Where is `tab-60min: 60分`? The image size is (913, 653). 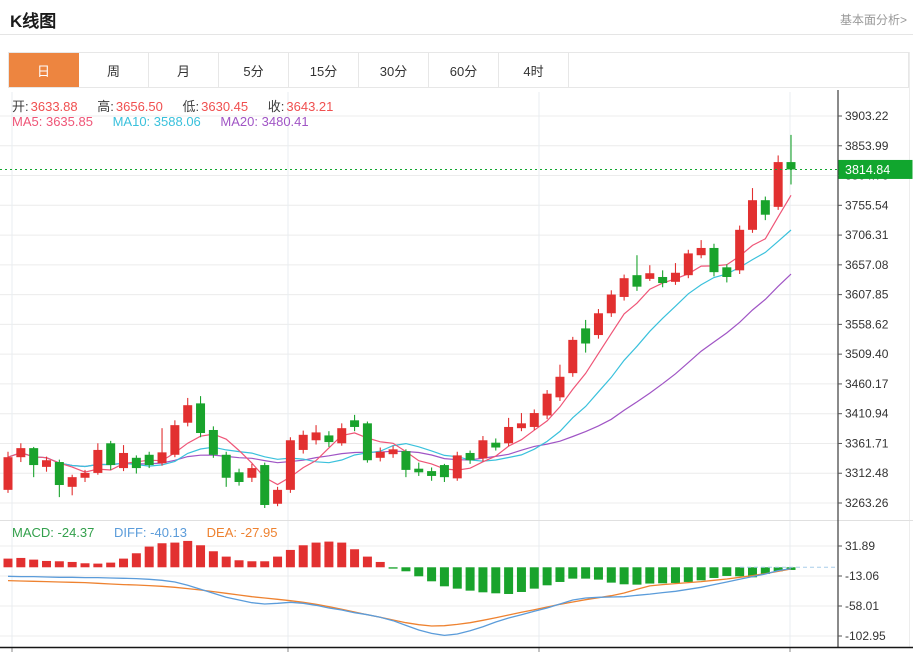
tab-60min: 60分 is located at coordinates (464, 70).